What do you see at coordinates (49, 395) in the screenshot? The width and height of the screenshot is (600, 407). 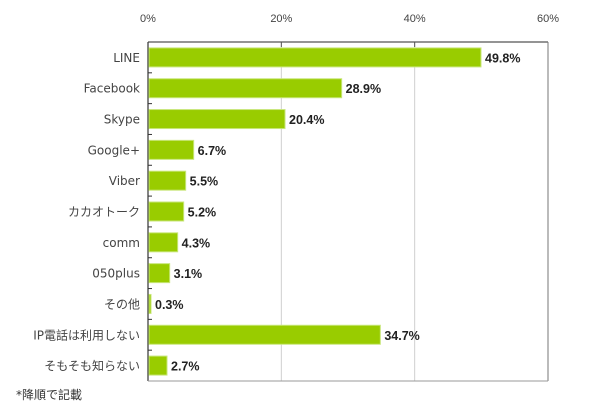 I see `sort-note: *降順で記載` at bounding box center [49, 395].